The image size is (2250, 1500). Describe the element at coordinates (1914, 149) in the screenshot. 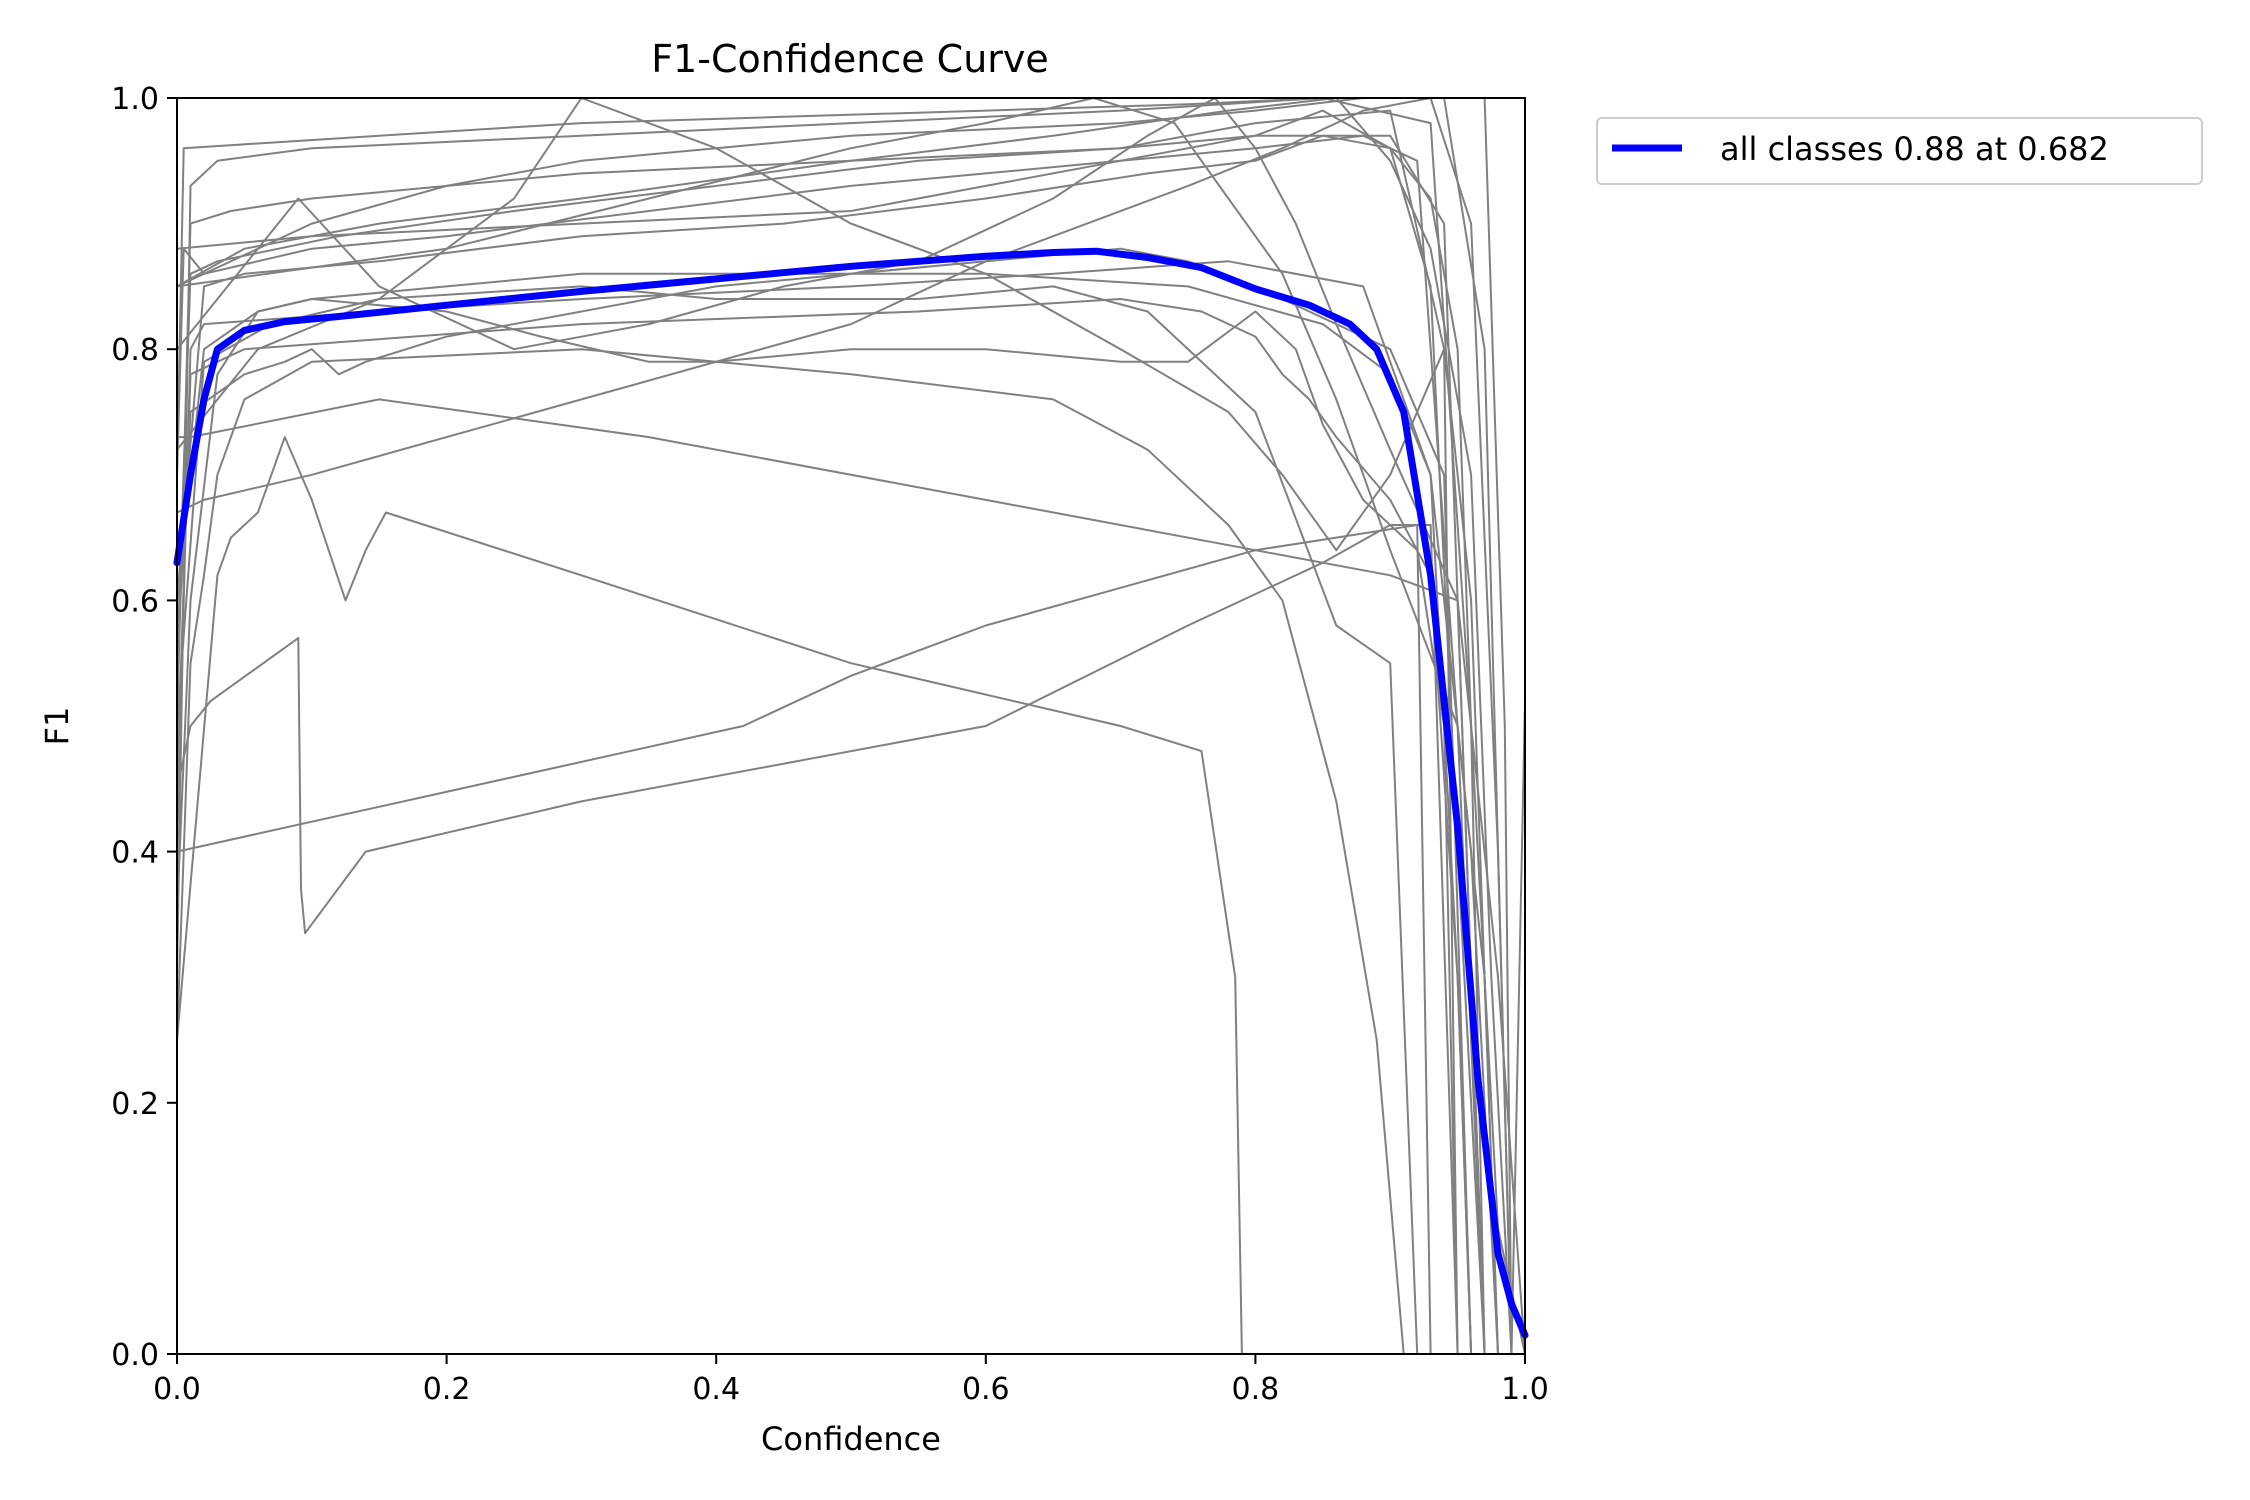

I see `legend-label-all-classes: all classes 0.88 at 0.682` at that location.